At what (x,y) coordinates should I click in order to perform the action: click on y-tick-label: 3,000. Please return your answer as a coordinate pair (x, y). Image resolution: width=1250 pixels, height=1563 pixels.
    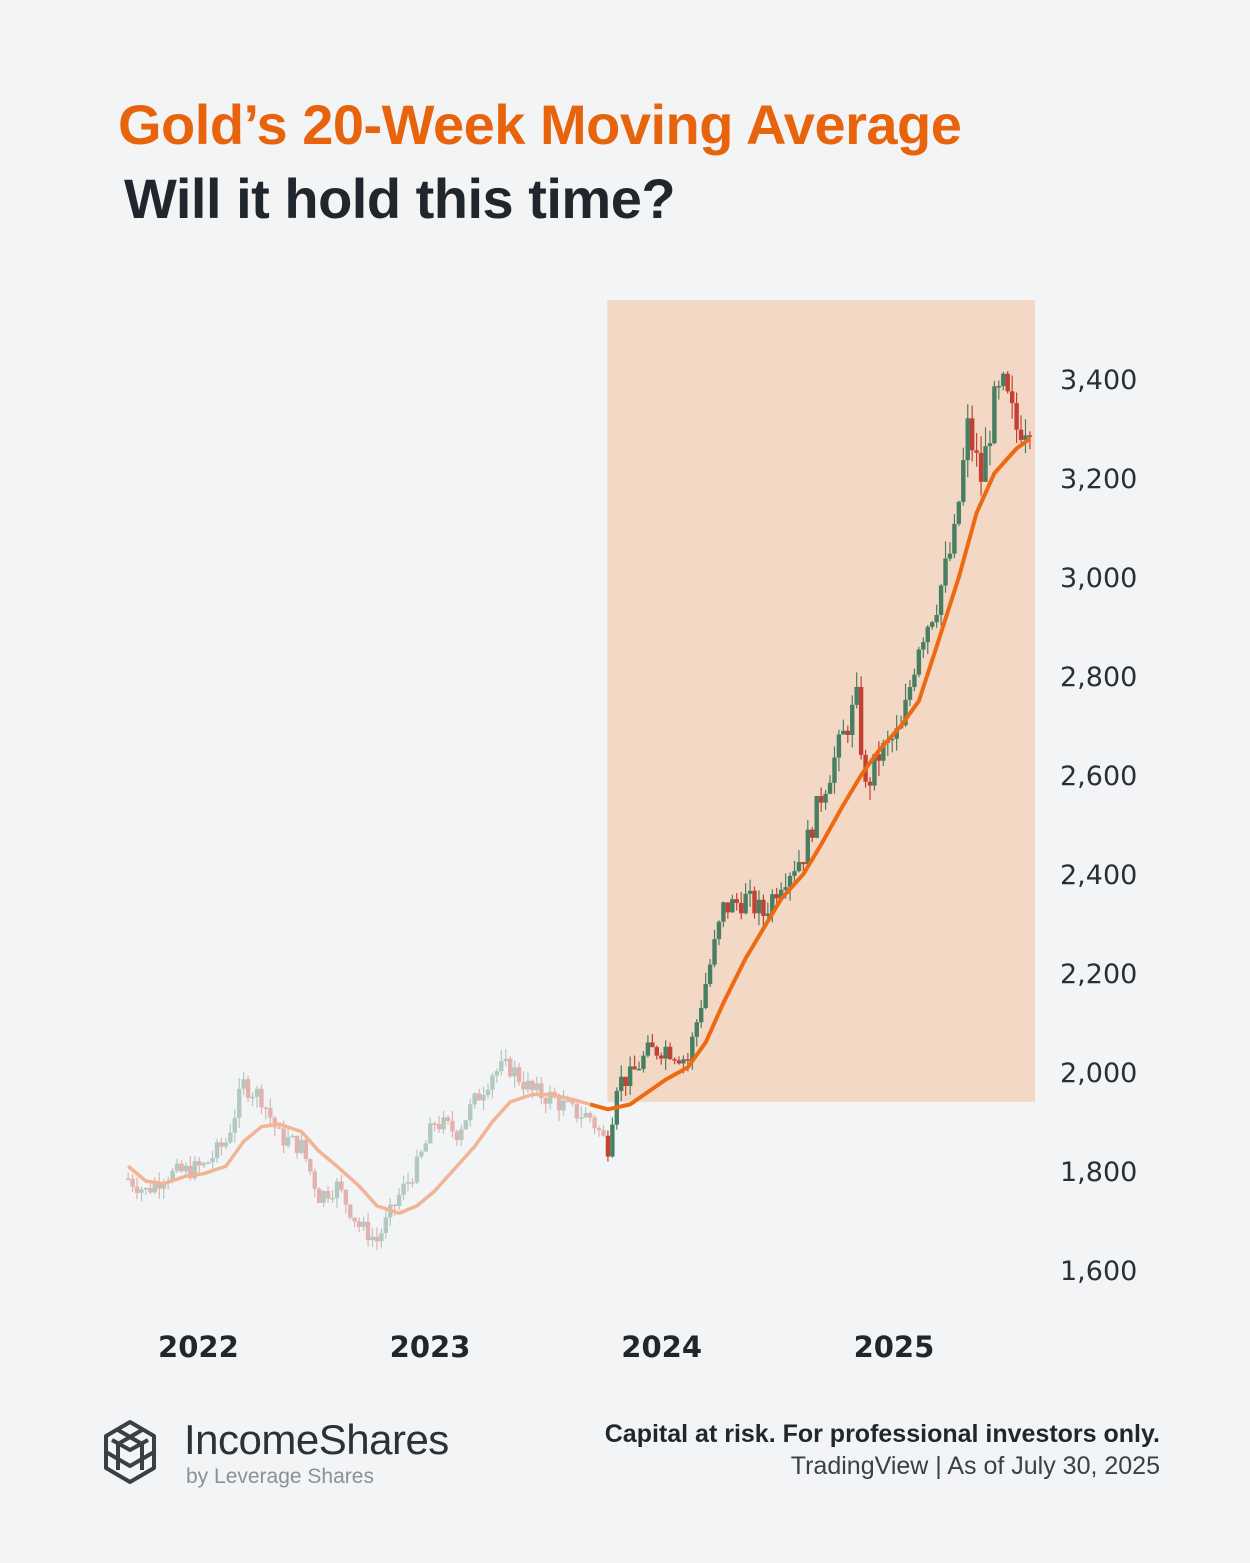
    Looking at the image, I should click on (1098, 578).